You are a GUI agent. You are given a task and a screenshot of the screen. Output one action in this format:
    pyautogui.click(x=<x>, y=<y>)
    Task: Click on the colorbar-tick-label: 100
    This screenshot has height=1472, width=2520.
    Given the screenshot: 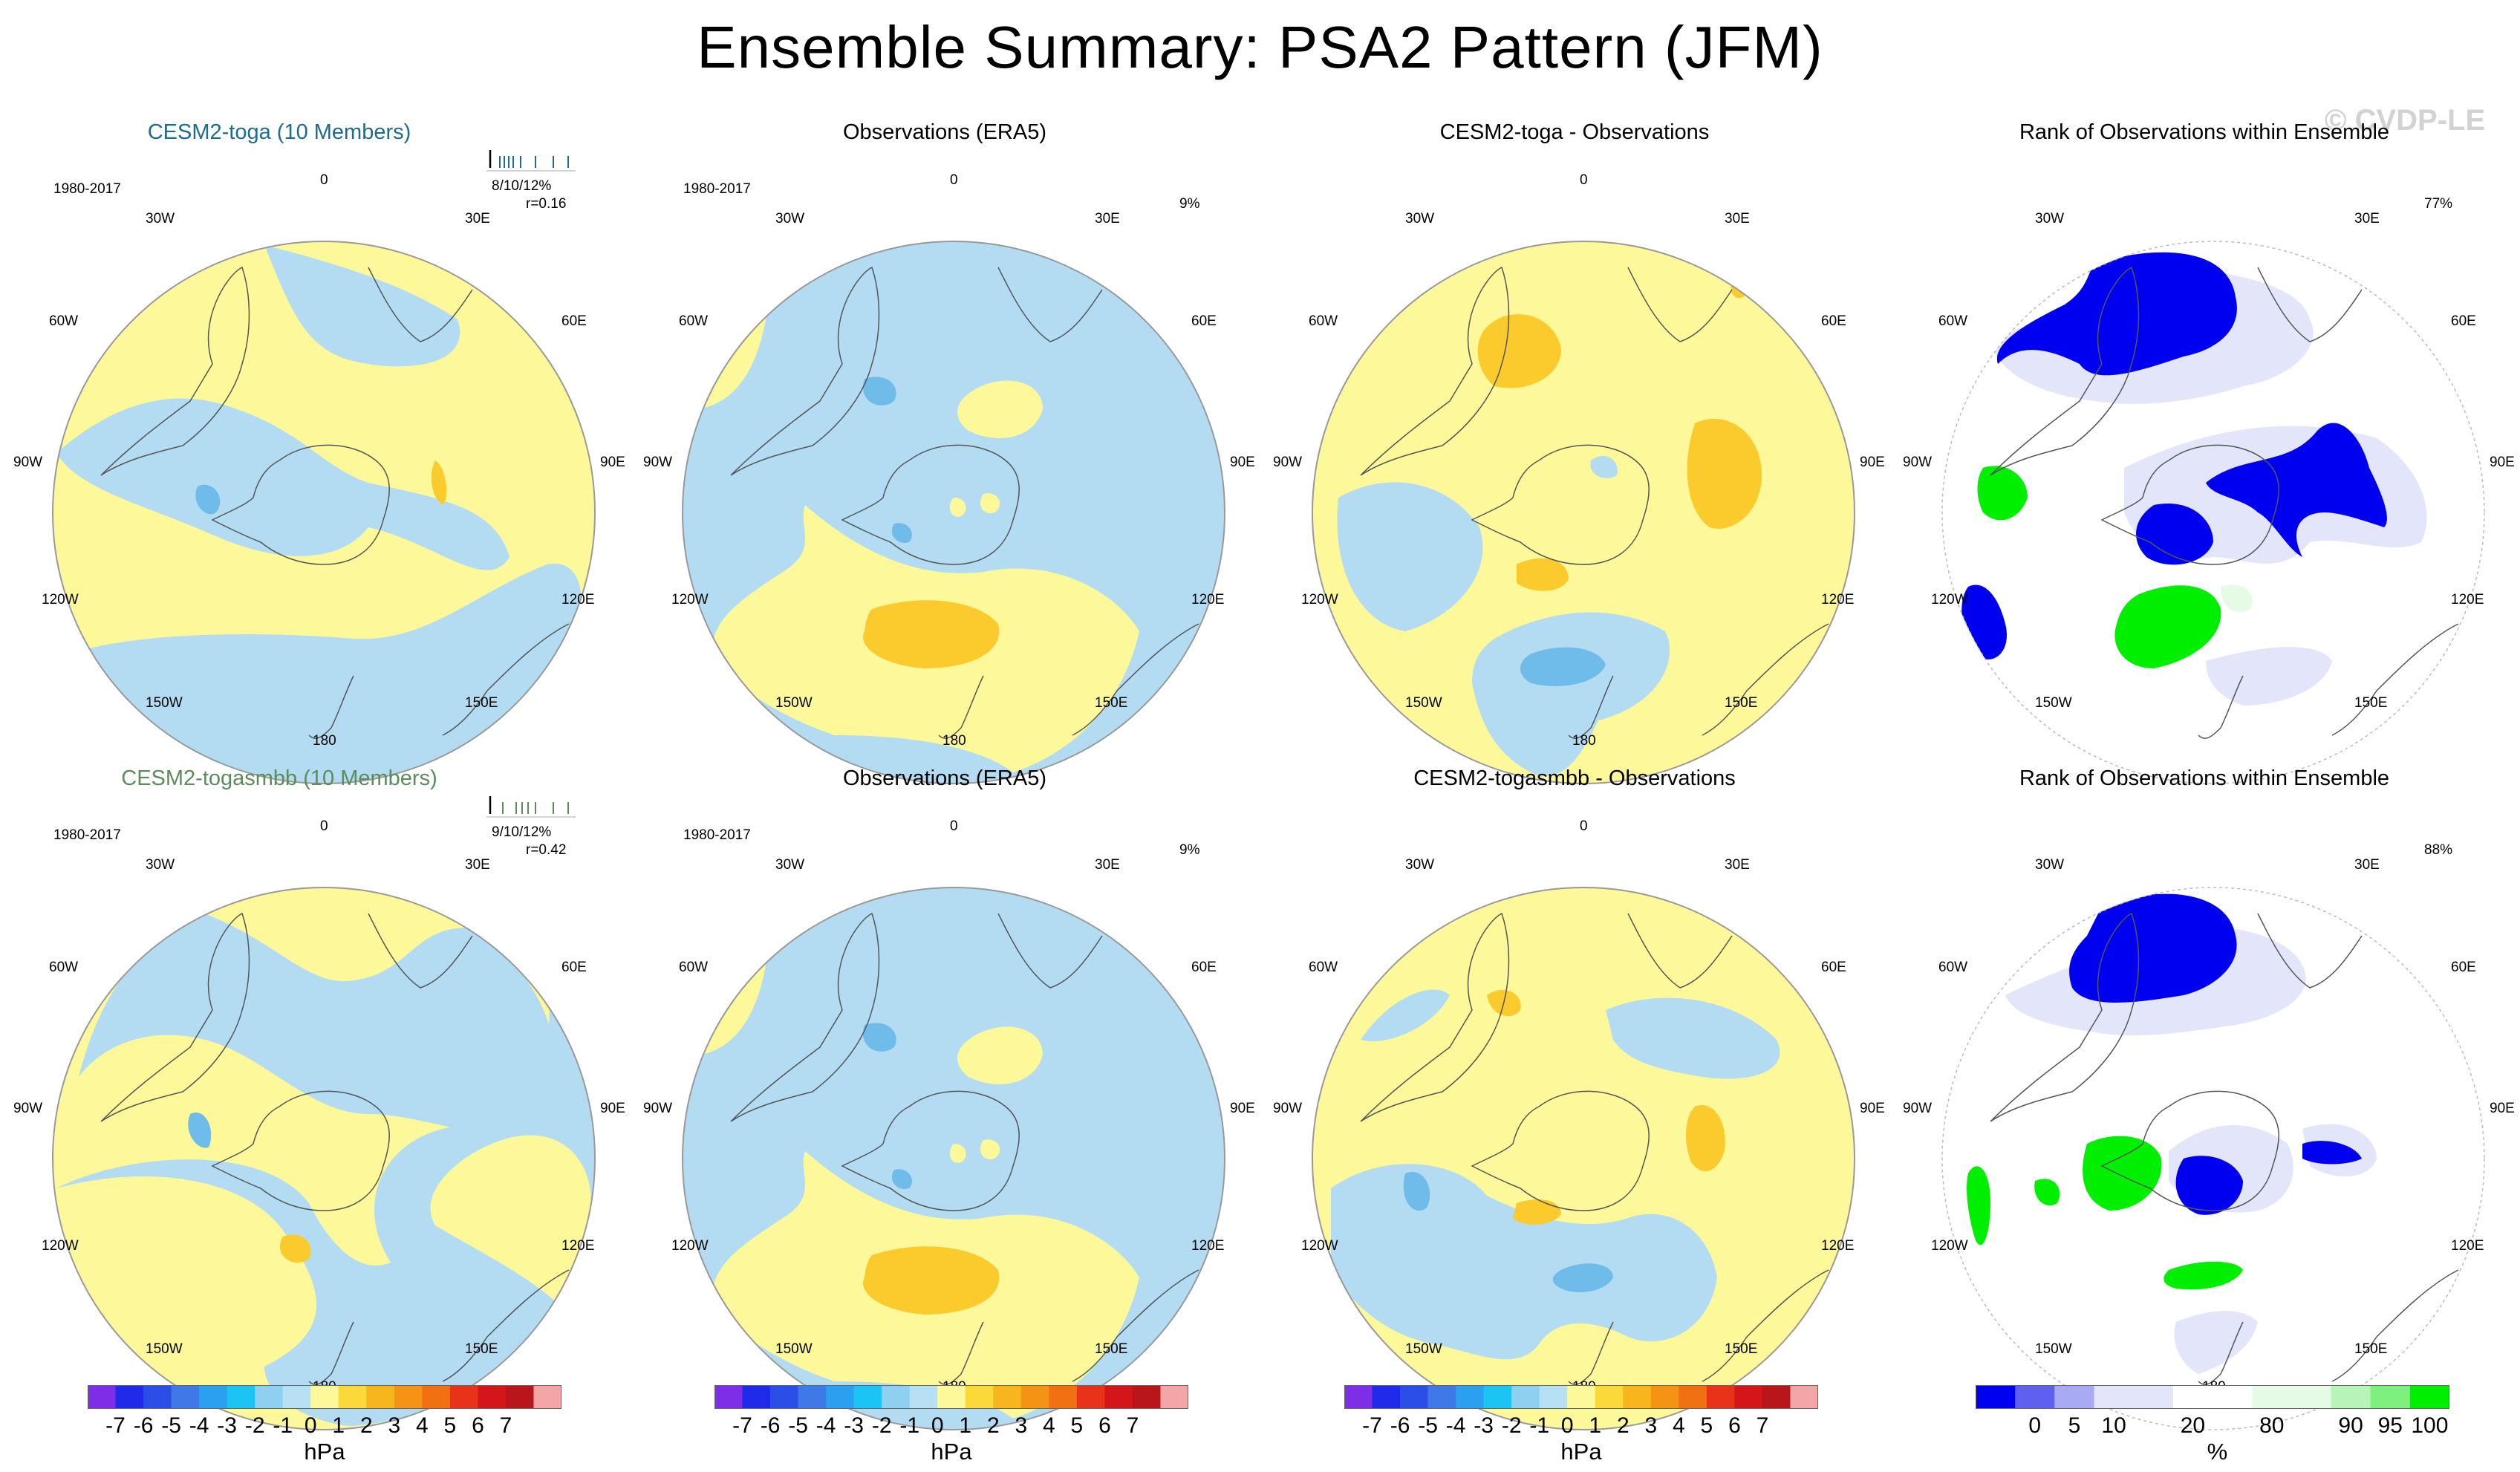 What is the action you would take?
    pyautogui.click(x=2430, y=1426)
    